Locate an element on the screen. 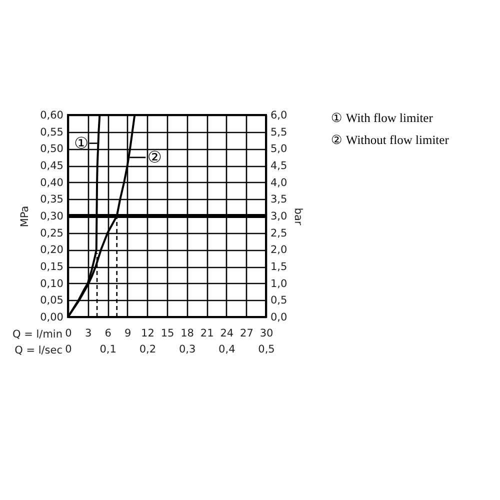  series-label: ① is located at coordinates (81, 142).